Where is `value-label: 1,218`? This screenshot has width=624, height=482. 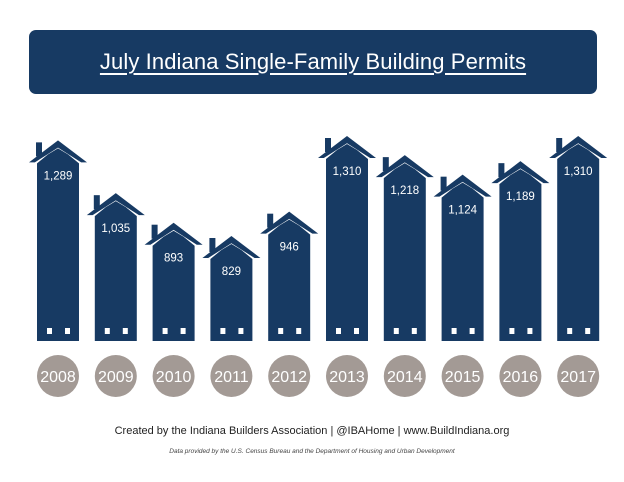
value-label: 1,218 is located at coordinates (404, 191).